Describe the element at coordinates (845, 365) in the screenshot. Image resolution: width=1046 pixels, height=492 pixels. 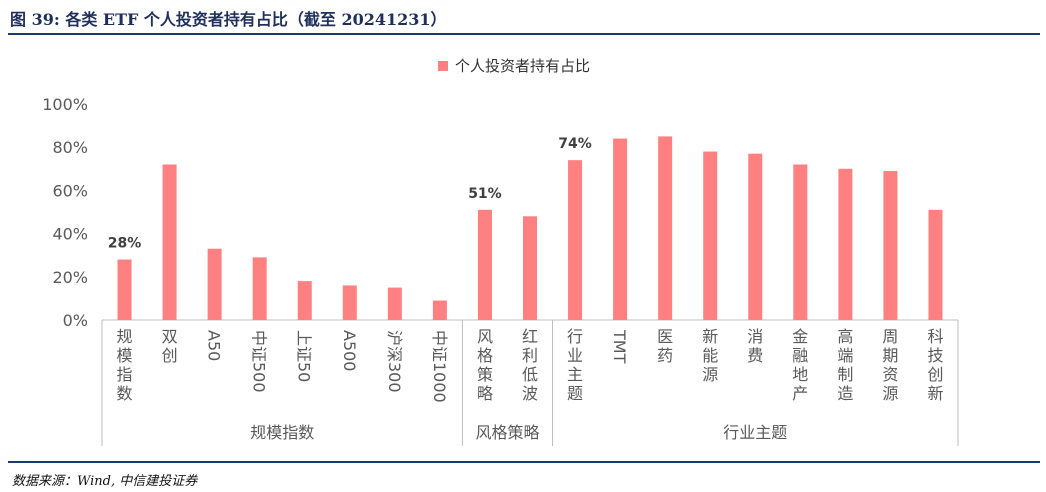
I see `x-tick-label: 高端制造` at that location.